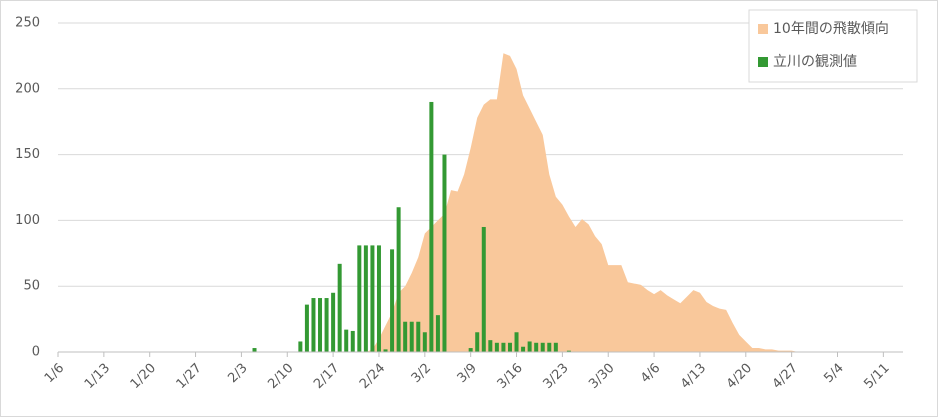 This screenshot has width=938, height=417. What do you see at coordinates (27, 23) in the screenshot?
I see `y-tick-label: 250` at bounding box center [27, 23].